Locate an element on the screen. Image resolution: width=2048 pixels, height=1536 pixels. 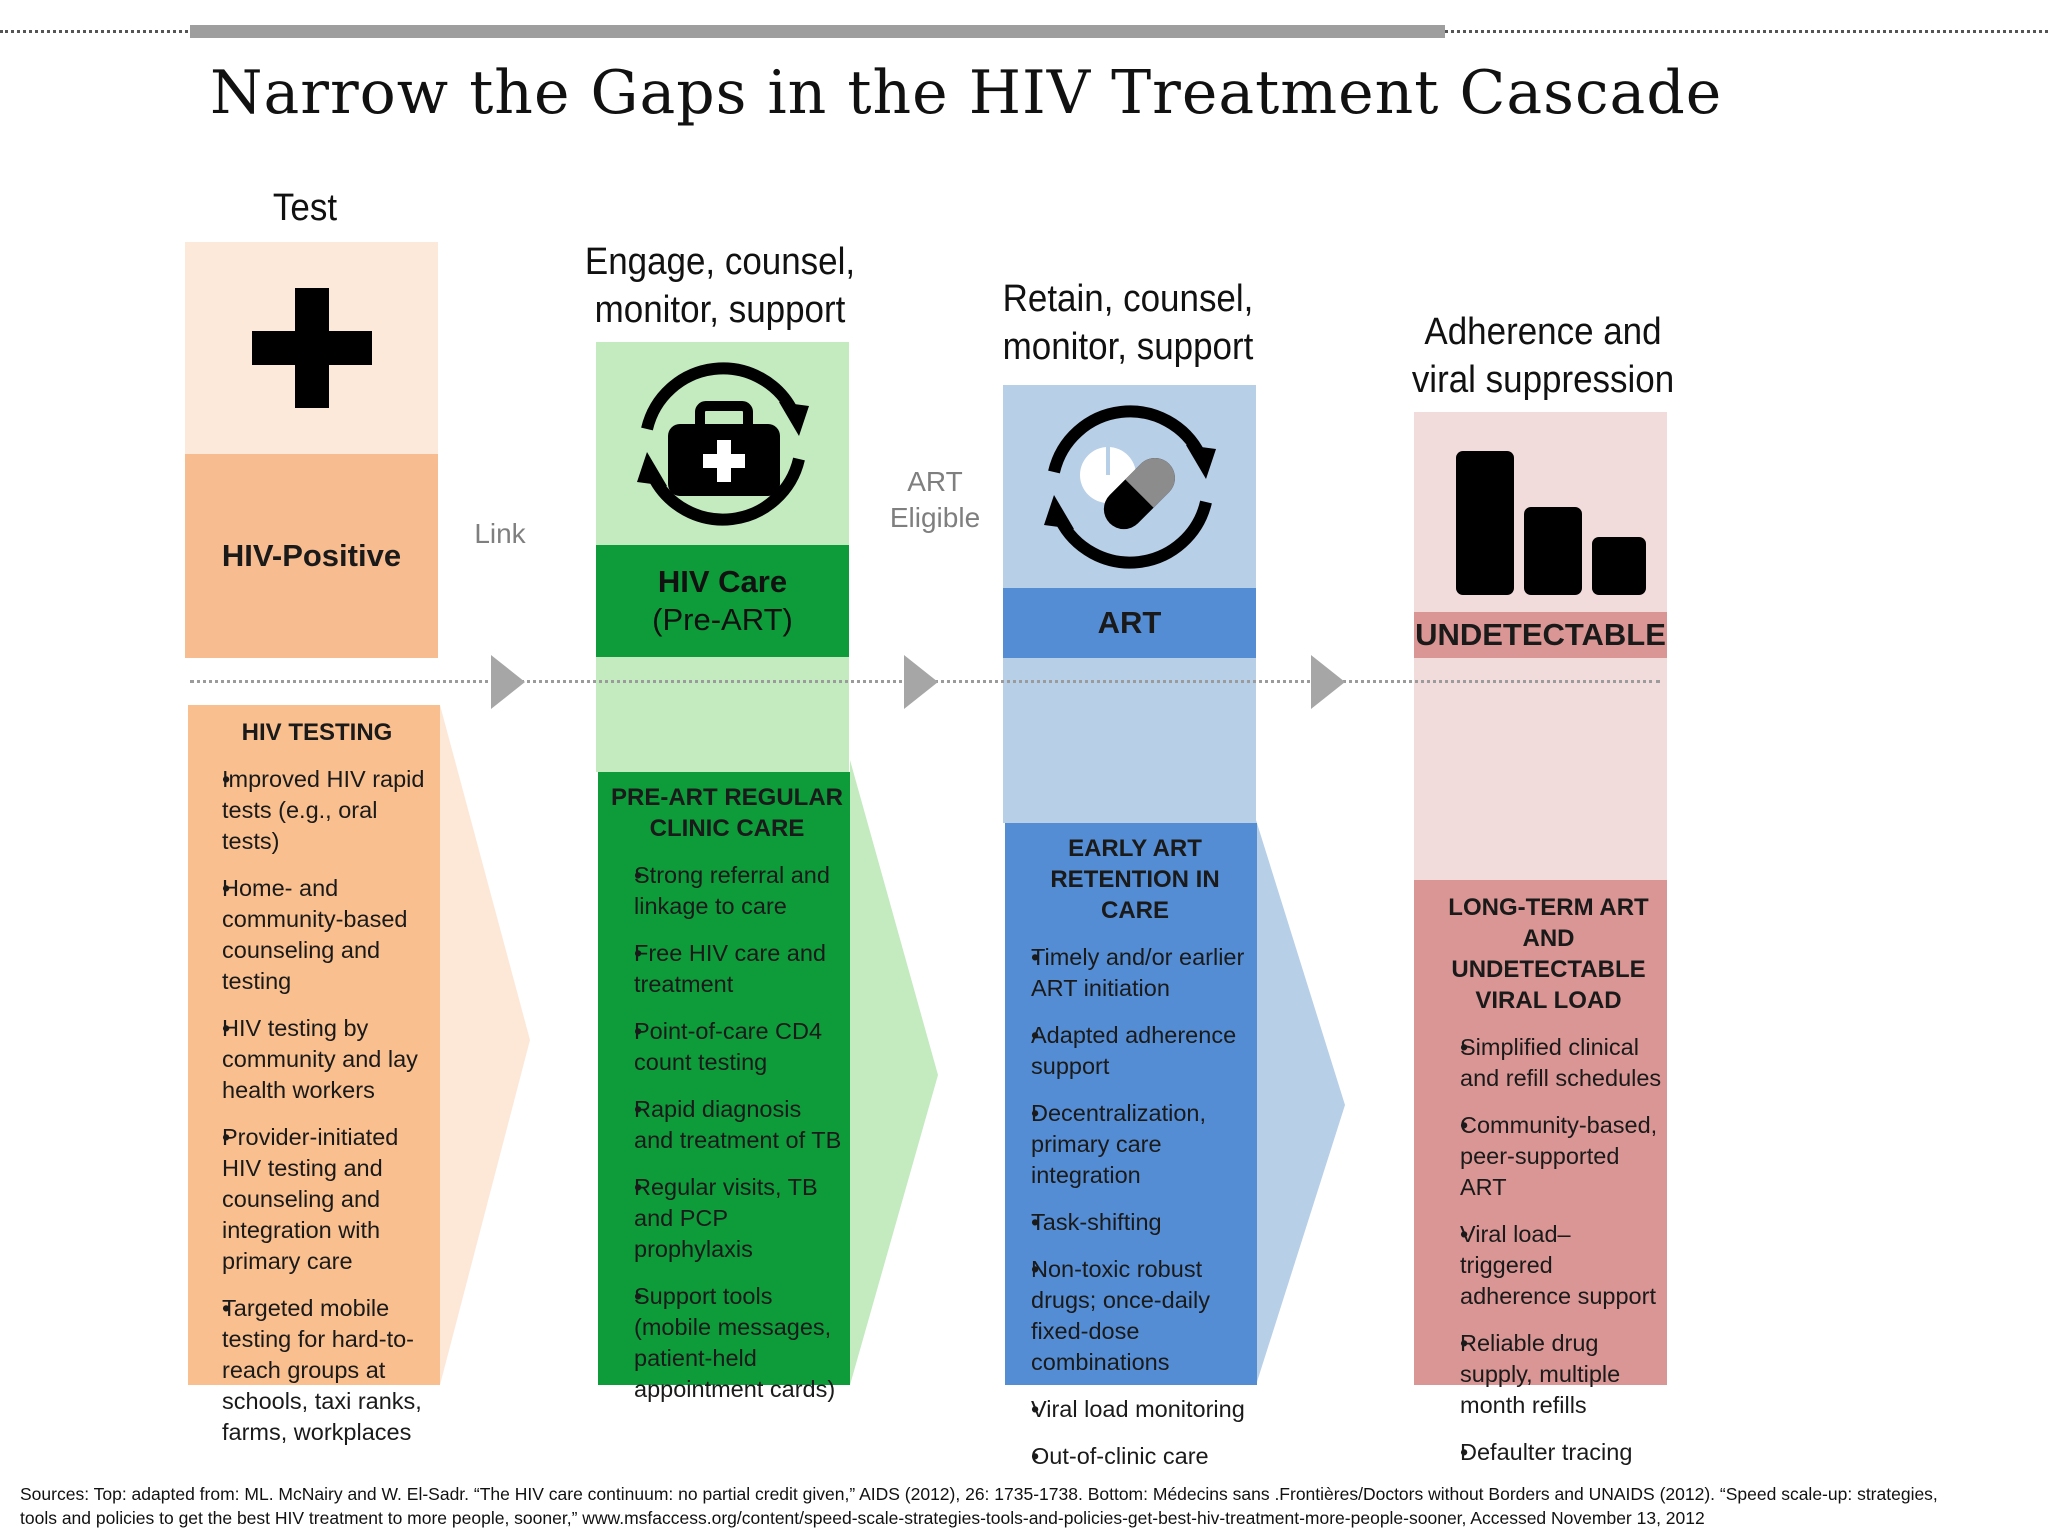
test-icon-box is located at coordinates (311, 348).